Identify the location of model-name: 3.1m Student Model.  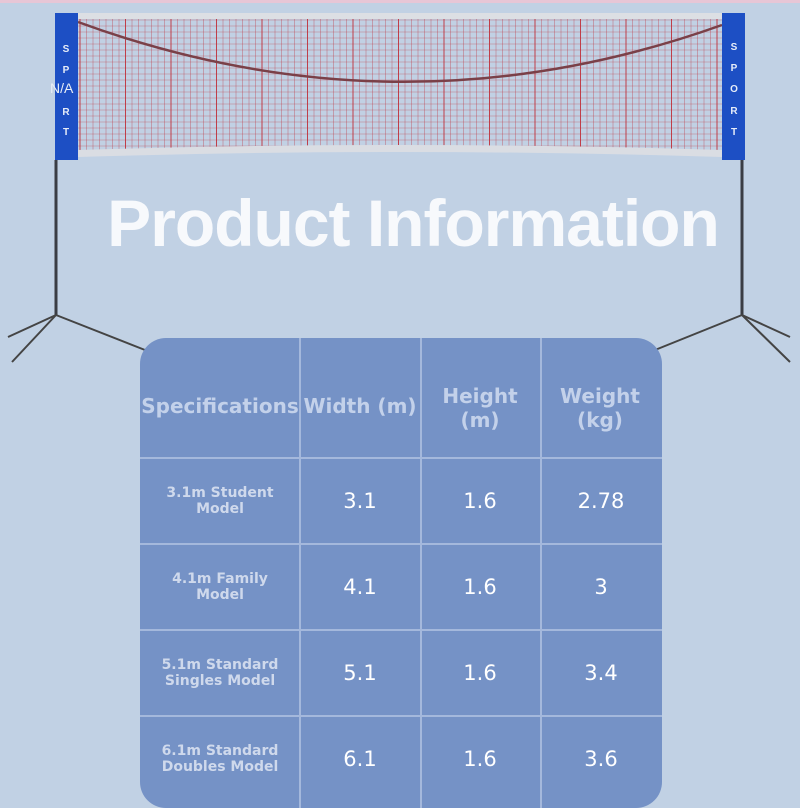
(220, 501).